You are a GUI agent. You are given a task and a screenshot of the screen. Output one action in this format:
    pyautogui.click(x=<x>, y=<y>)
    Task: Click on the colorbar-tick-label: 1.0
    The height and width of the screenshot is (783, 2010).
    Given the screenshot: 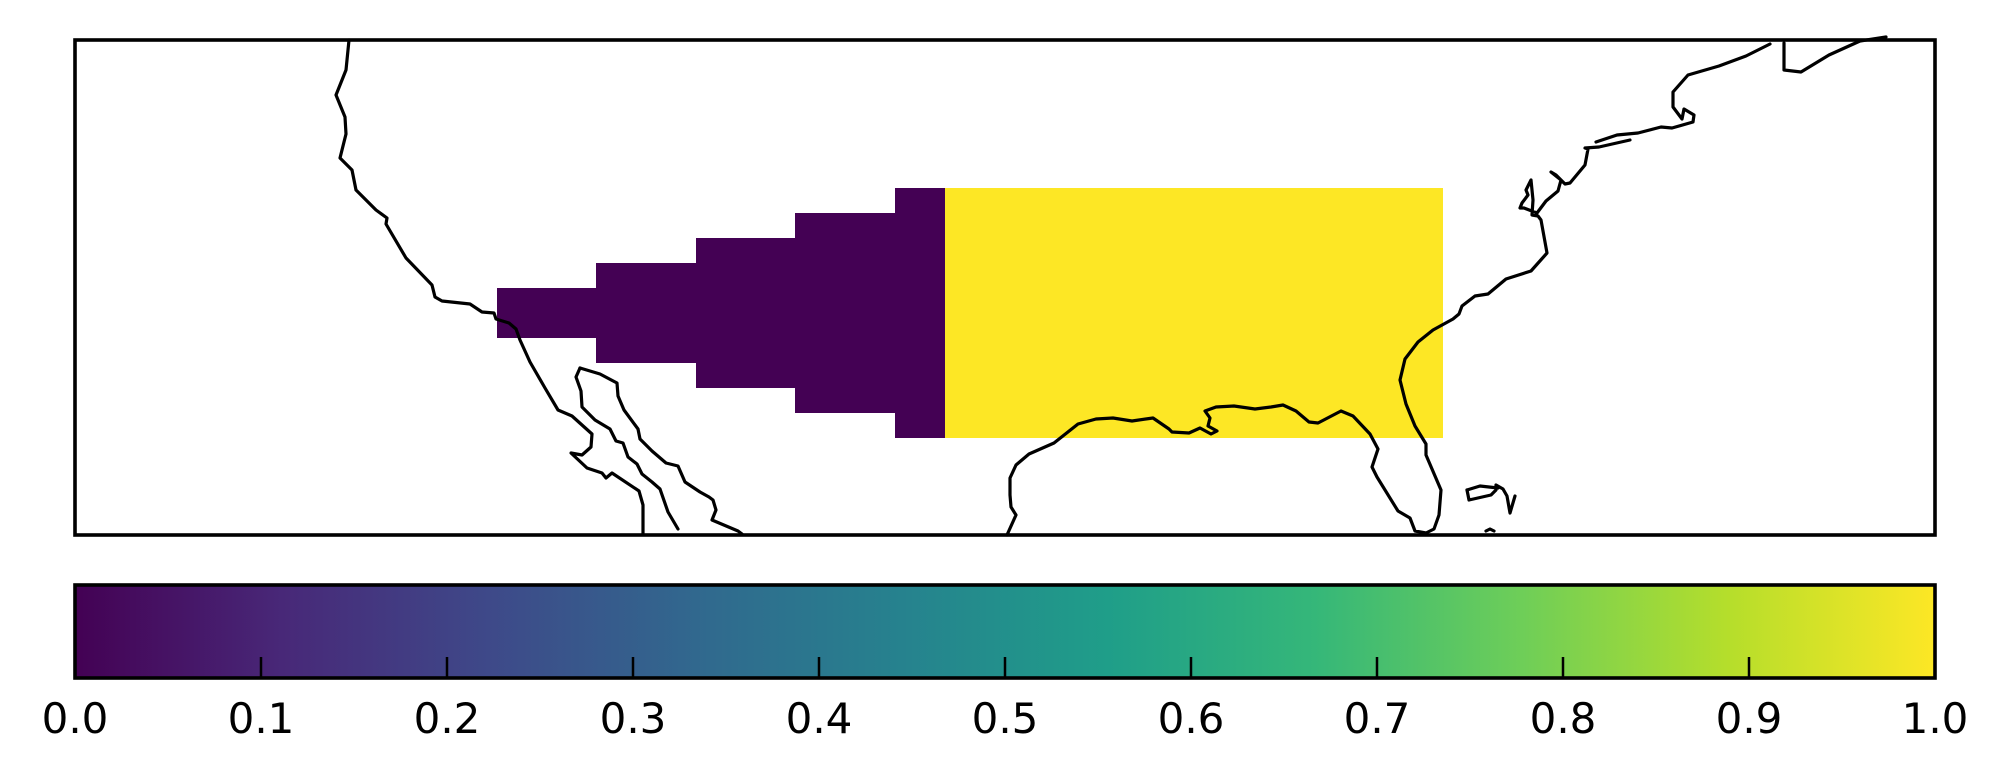 What is the action you would take?
    pyautogui.click(x=1935, y=718)
    